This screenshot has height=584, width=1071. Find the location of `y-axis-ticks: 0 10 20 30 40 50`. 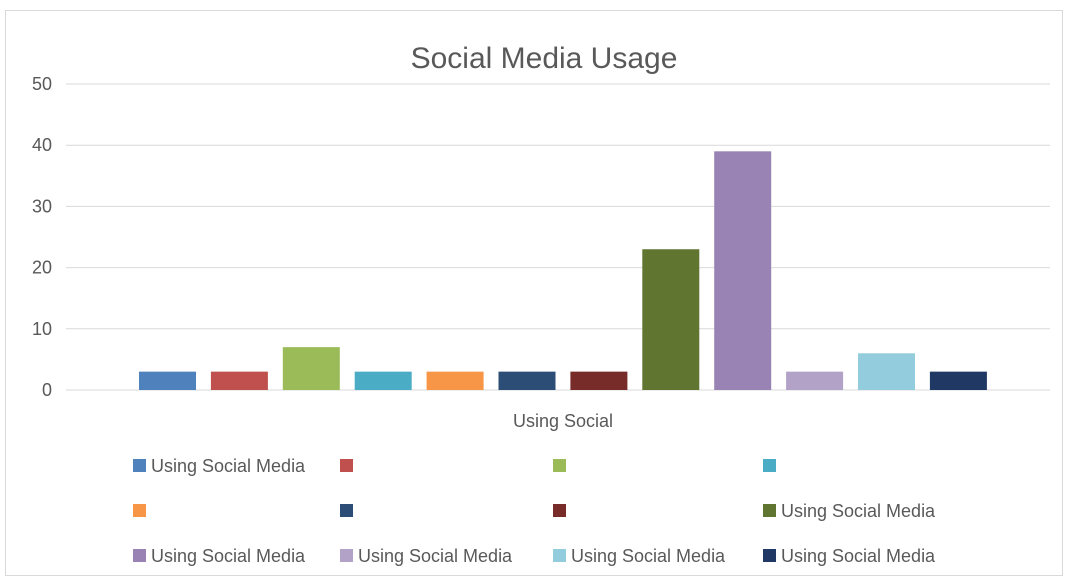

y-axis-ticks: 0 10 20 30 40 50 is located at coordinates (42, 237).